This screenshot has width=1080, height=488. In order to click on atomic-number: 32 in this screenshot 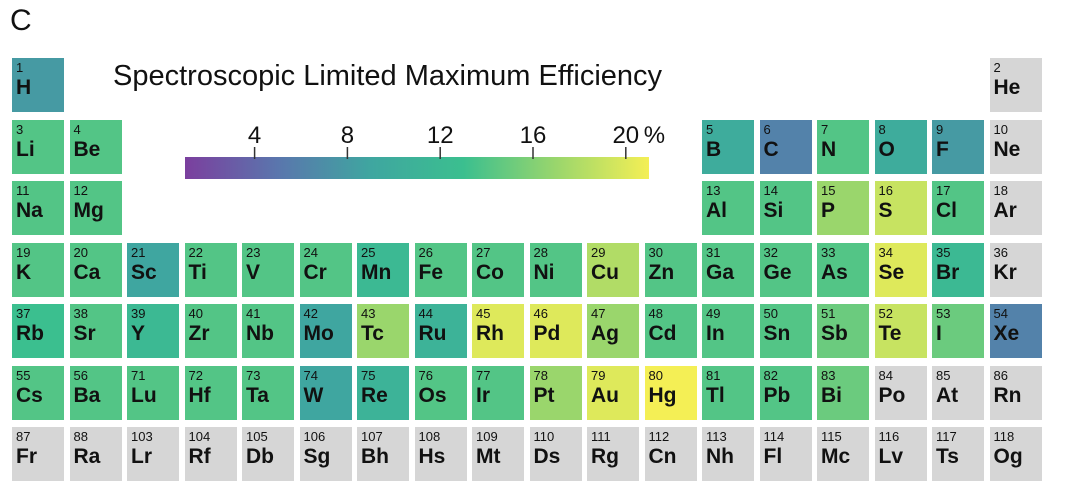, I will do `click(770, 252)`.